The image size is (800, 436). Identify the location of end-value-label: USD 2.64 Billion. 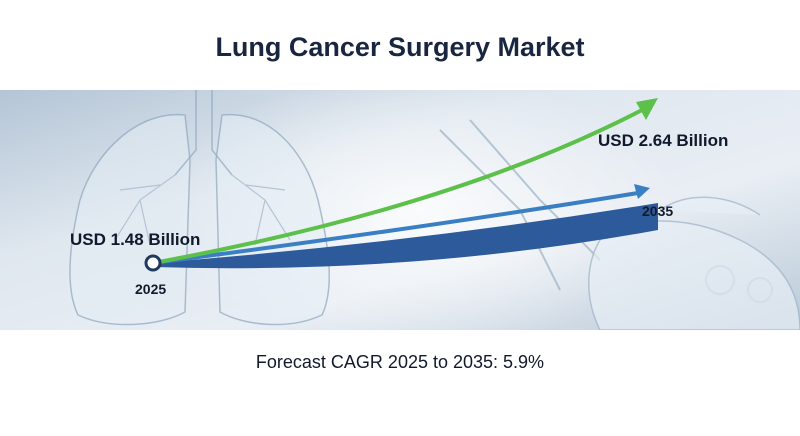
(663, 140).